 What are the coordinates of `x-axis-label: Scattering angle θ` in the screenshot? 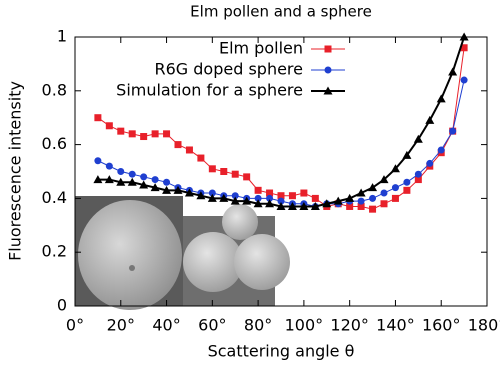 It's located at (281, 351).